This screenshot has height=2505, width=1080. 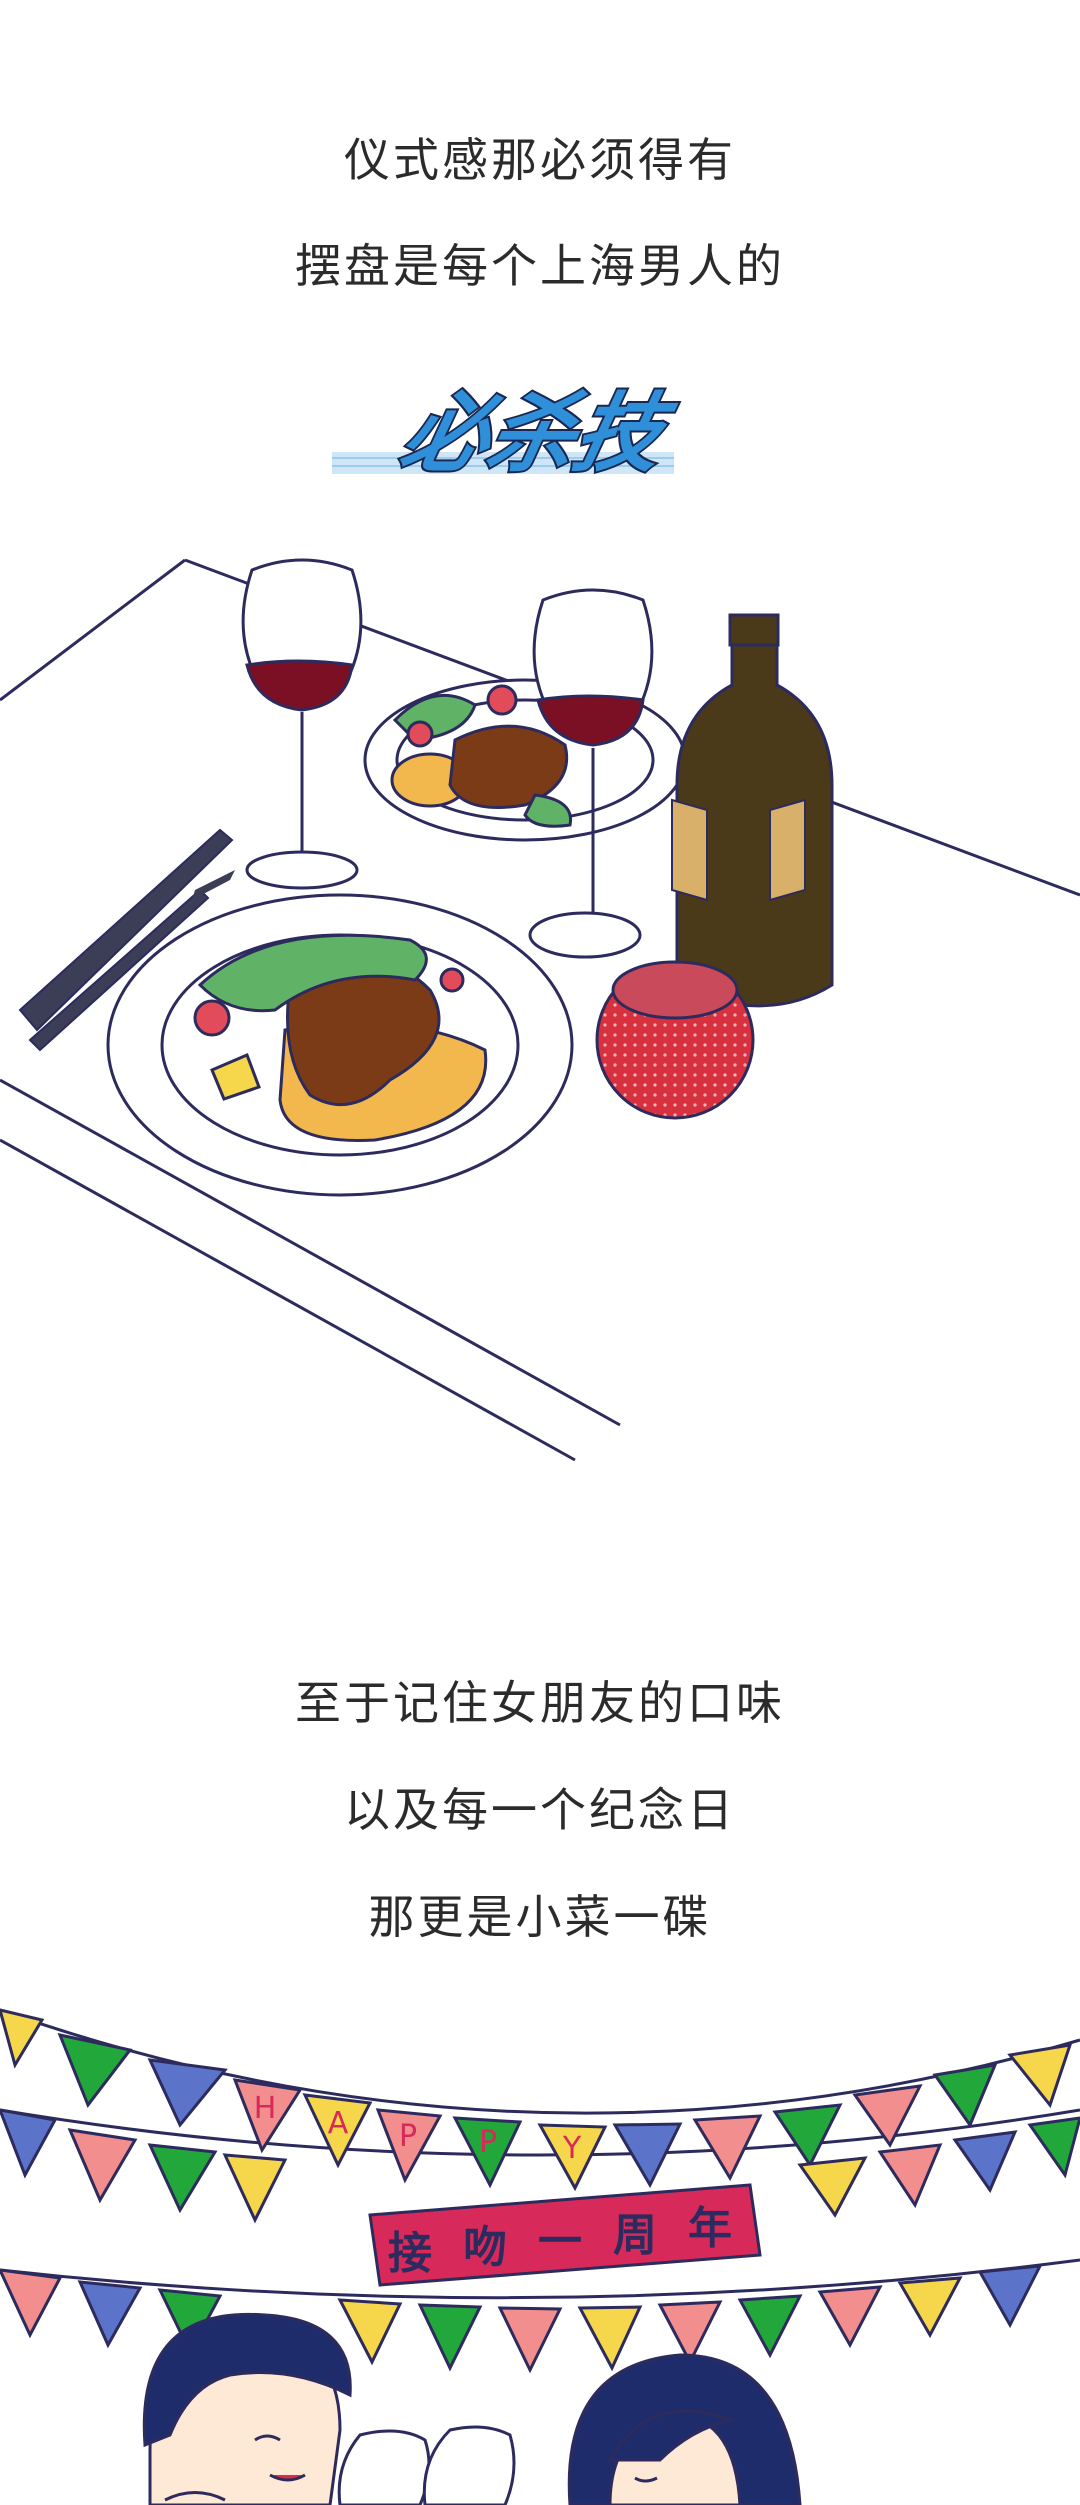 What do you see at coordinates (540, 1703) in the screenshot?
I see `outro-line-1: 至于记住女朋友的口味` at bounding box center [540, 1703].